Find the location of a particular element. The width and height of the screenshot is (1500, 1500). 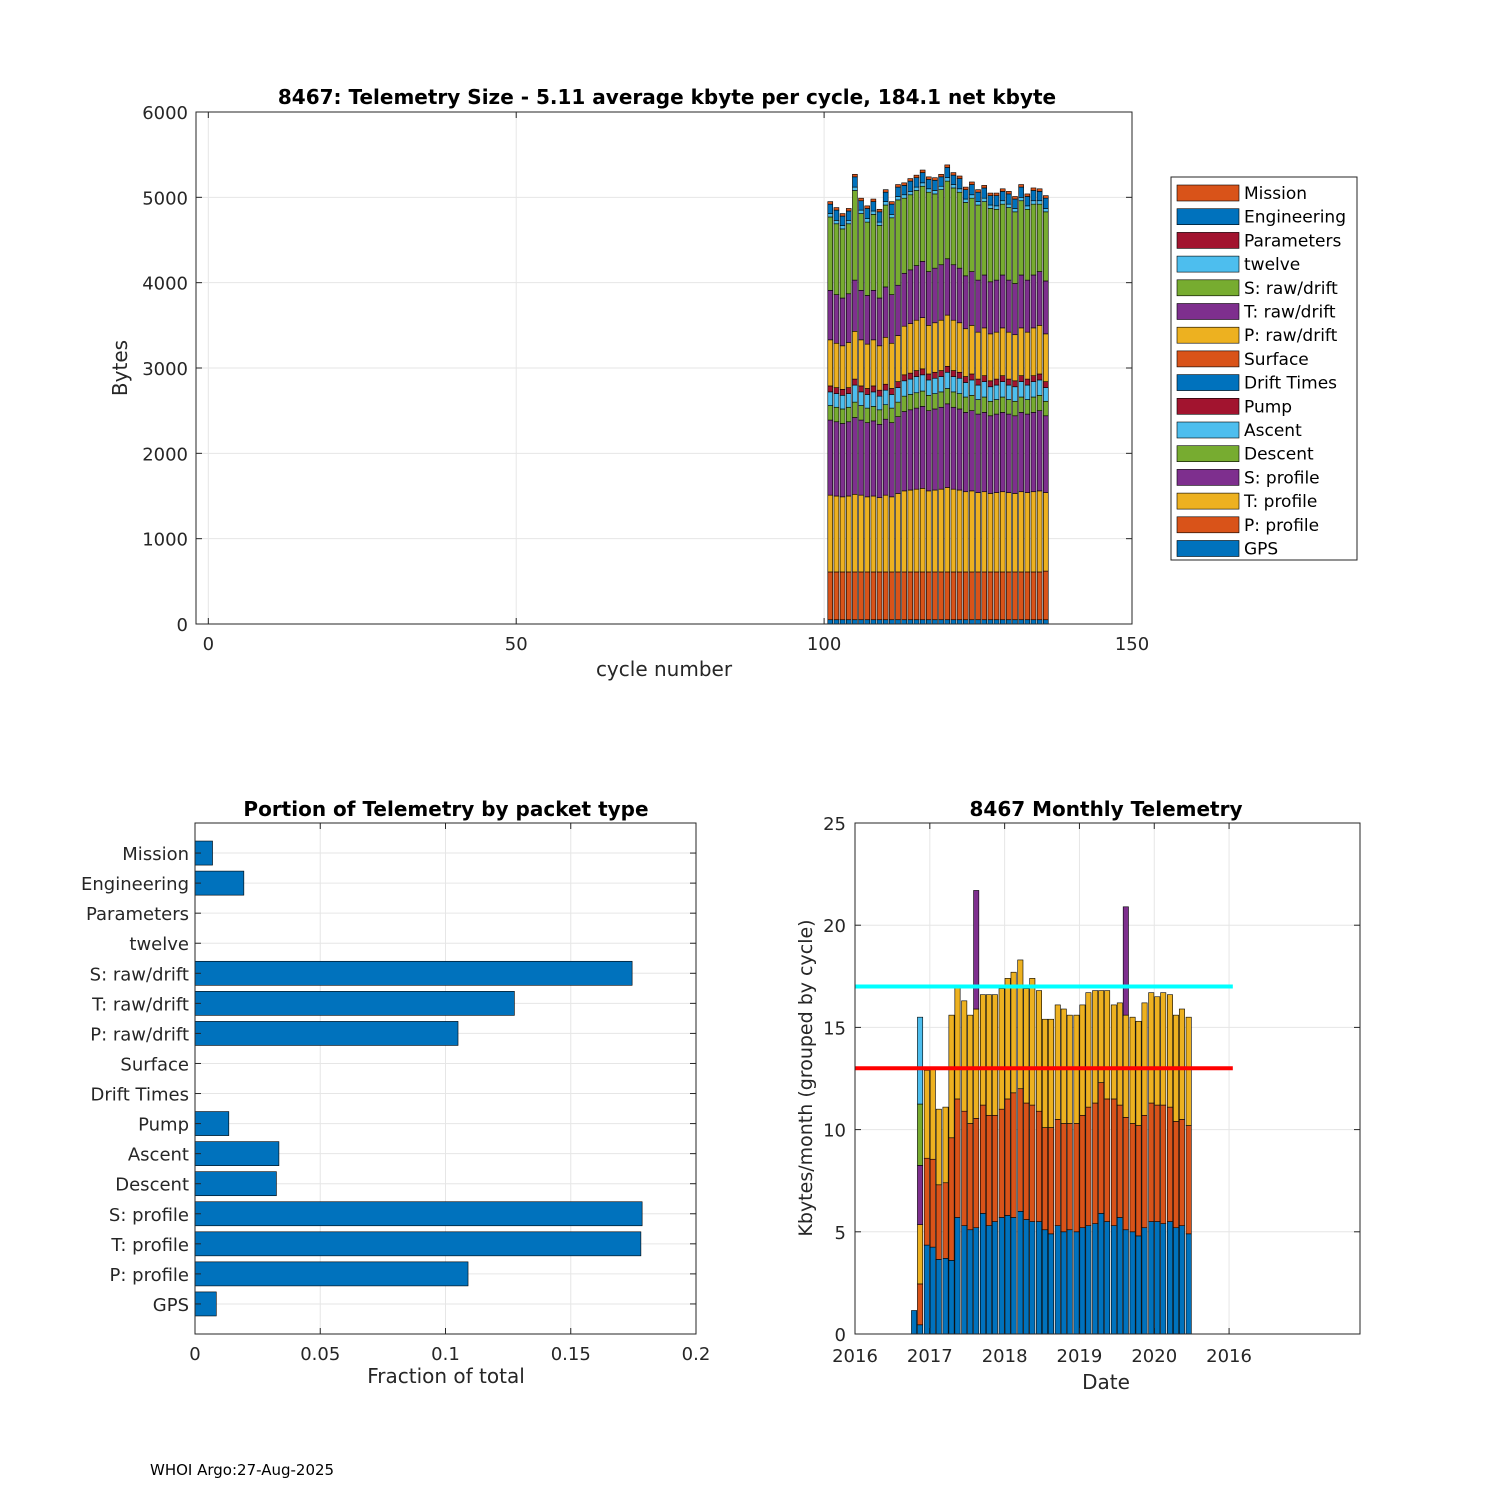

br-y-tick-label: 10 is located at coordinates (834, 1131).